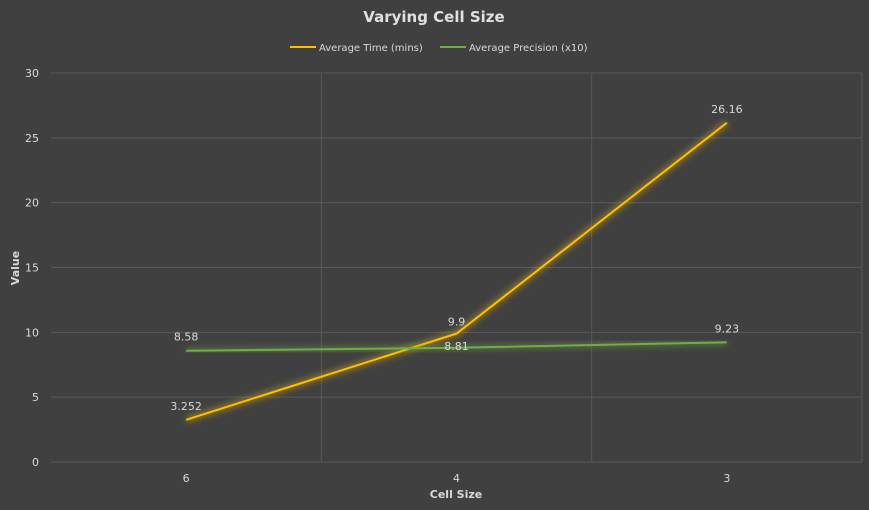 The height and width of the screenshot is (510, 869). What do you see at coordinates (15, 268) in the screenshot?
I see `y-axis-title: Value` at bounding box center [15, 268].